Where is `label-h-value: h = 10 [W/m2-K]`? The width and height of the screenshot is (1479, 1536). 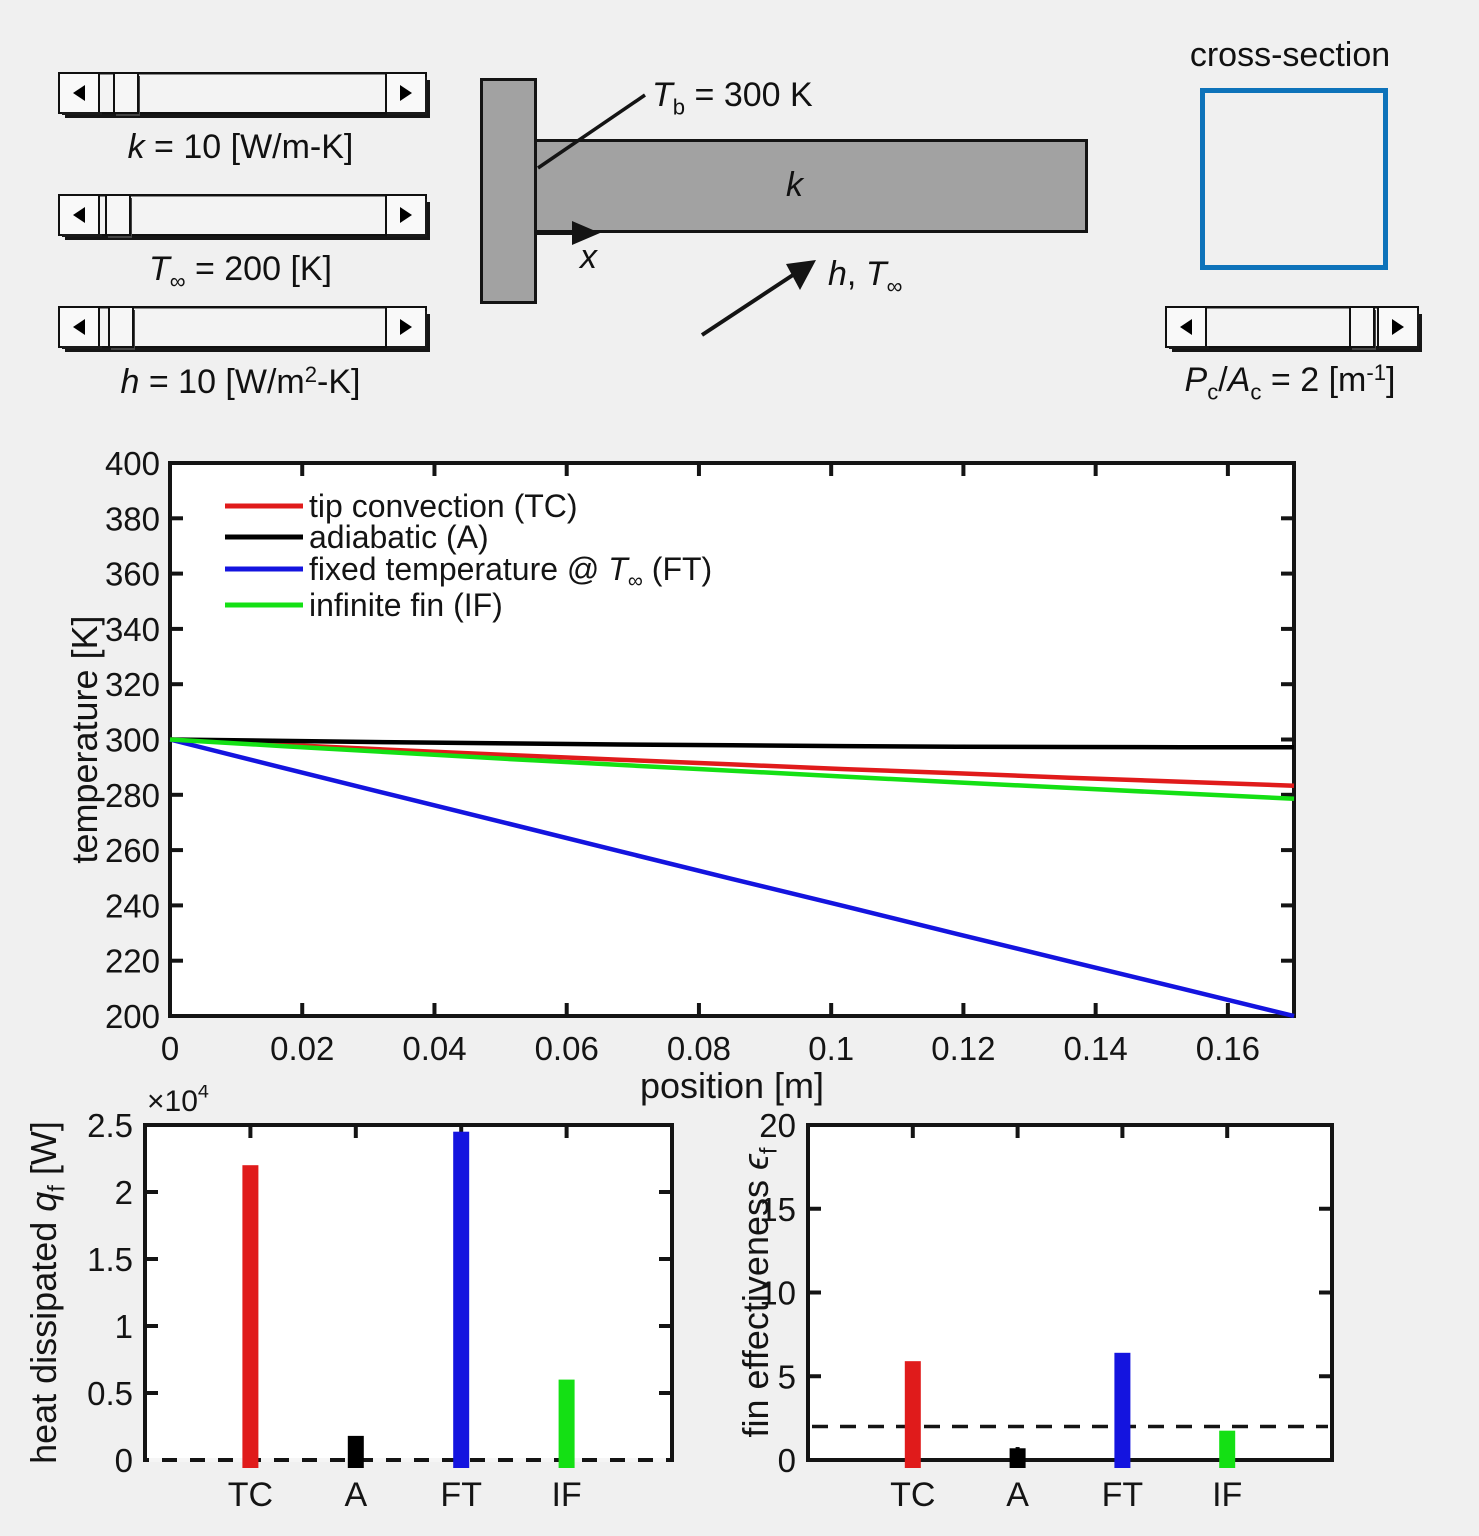 label-h-value: h = 10 [W/m2-K] is located at coordinates (240, 382).